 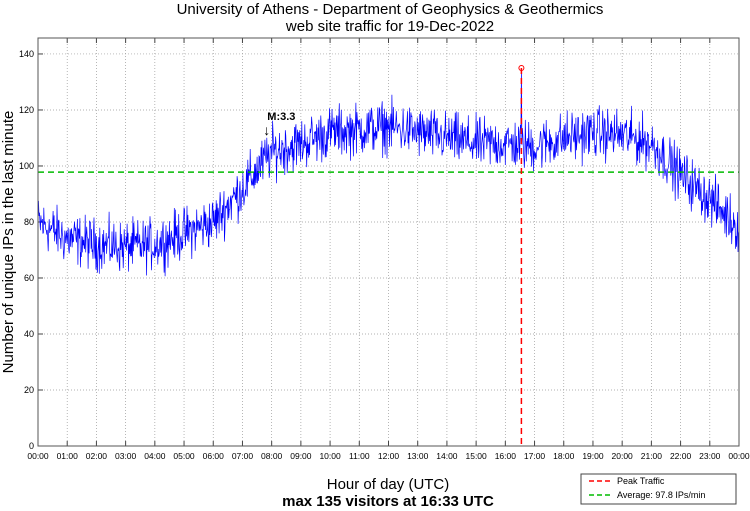 What do you see at coordinates (68, 456) in the screenshot?
I see `x-tick-label: 01:00` at bounding box center [68, 456].